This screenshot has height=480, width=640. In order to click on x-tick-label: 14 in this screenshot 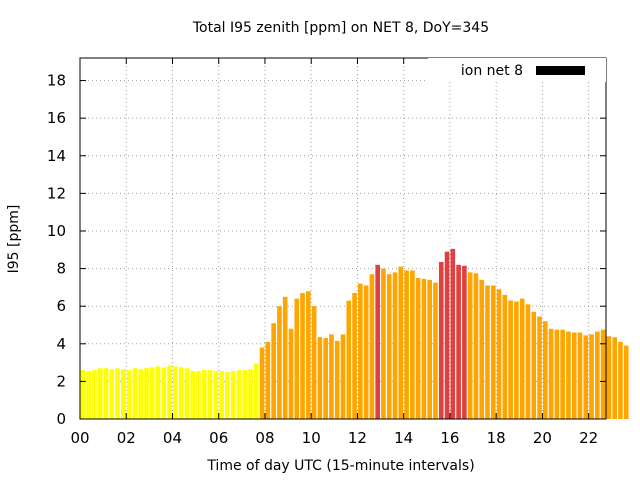, I will do `click(403, 438)`.